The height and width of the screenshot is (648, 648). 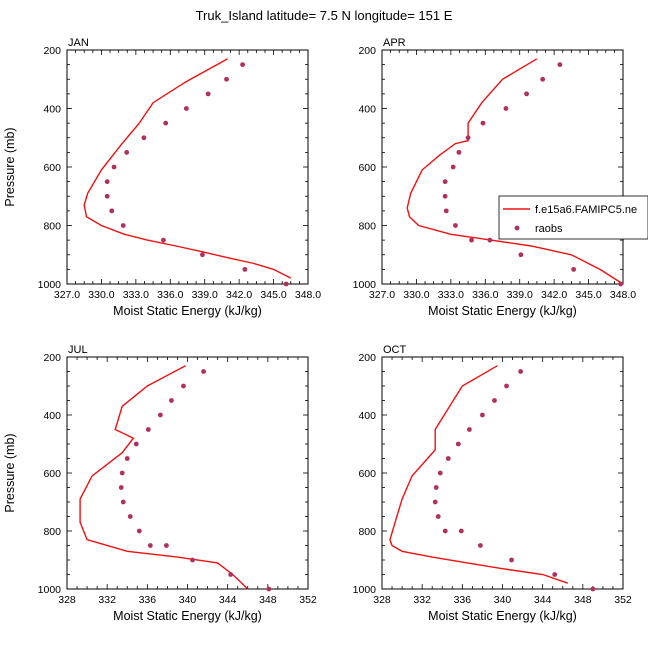 What do you see at coordinates (586, 210) in the screenshot?
I see `legend-model-label: f.e15a6.FAMIPC5.ne` at bounding box center [586, 210].